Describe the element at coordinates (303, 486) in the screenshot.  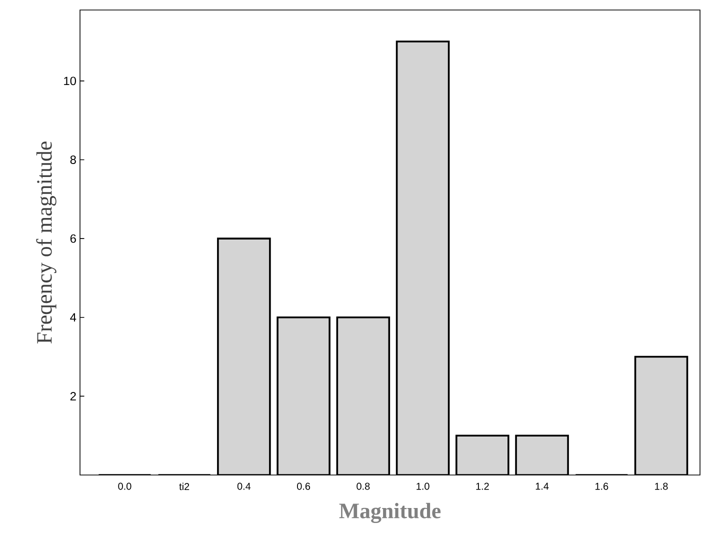
I see `x-tick-label: 0.6` at that location.